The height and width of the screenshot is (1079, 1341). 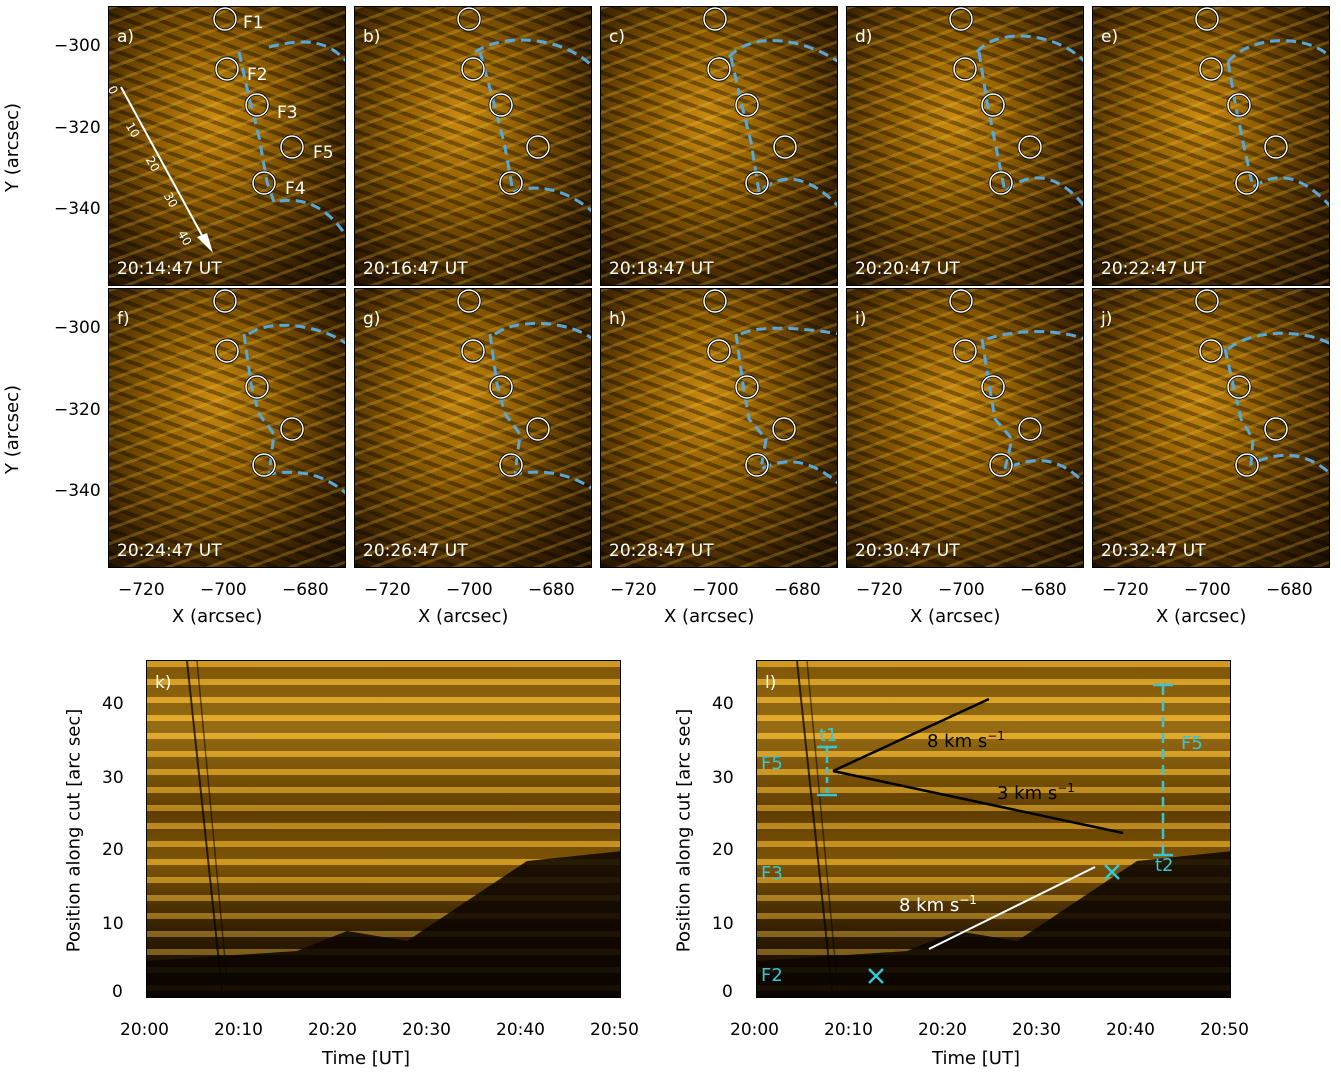 What do you see at coordinates (13, 429) in the screenshot?
I see `y-axis-label-row2: Y (arcsec)` at bounding box center [13, 429].